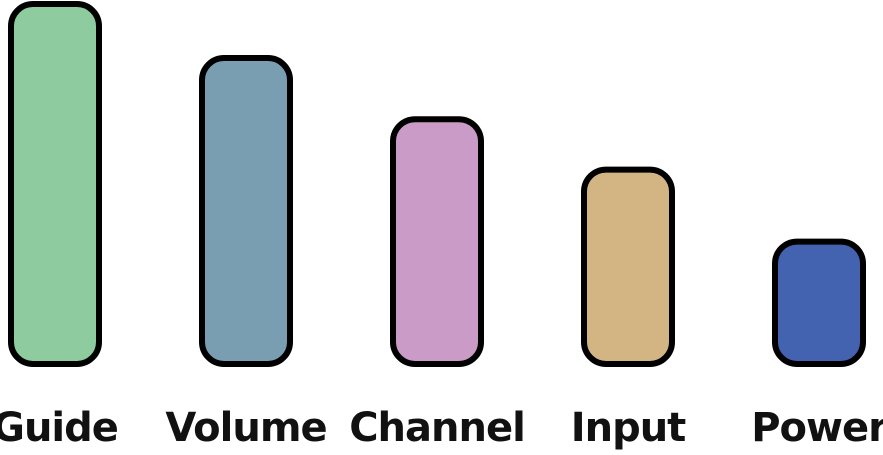 The height and width of the screenshot is (455, 883). I want to click on bar-input, so click(628, 266).